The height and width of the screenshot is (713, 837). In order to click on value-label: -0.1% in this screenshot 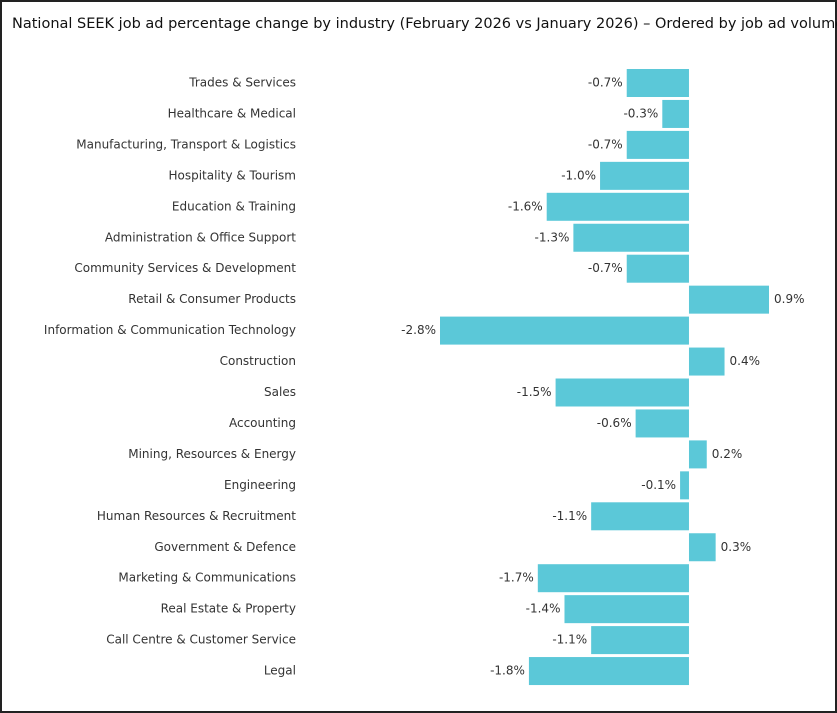, I will do `click(658, 485)`.